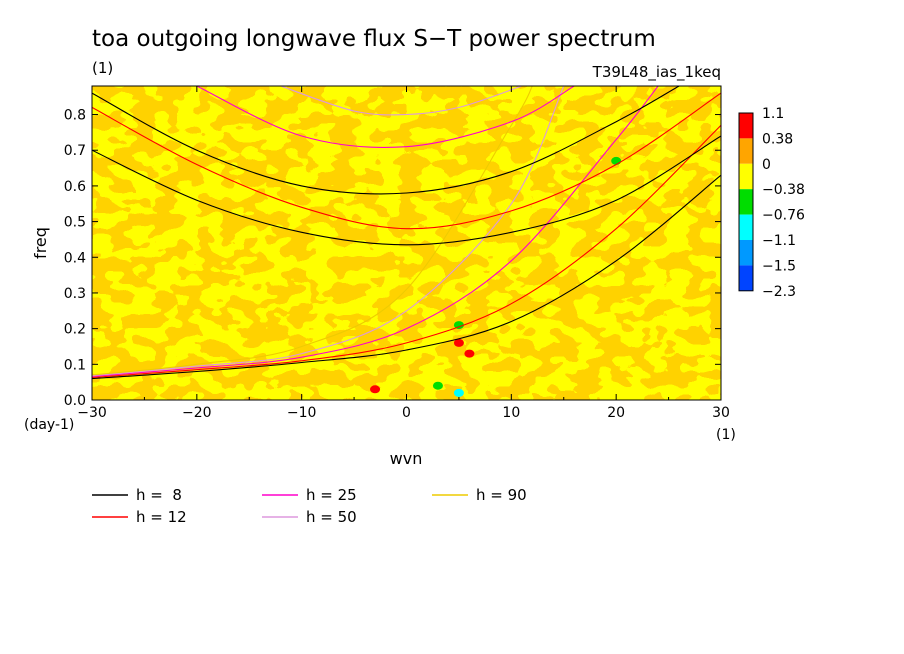 The height and width of the screenshot is (654, 904). Describe the element at coordinates (331, 517) in the screenshot. I see `legend-label: h = 50` at that location.